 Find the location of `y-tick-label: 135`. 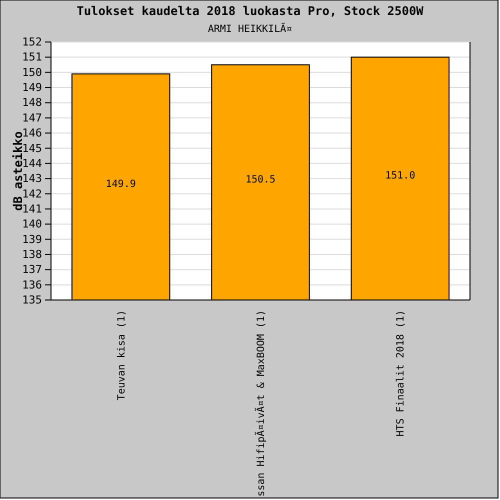

y-tick-label: 135 is located at coordinates (32, 300).